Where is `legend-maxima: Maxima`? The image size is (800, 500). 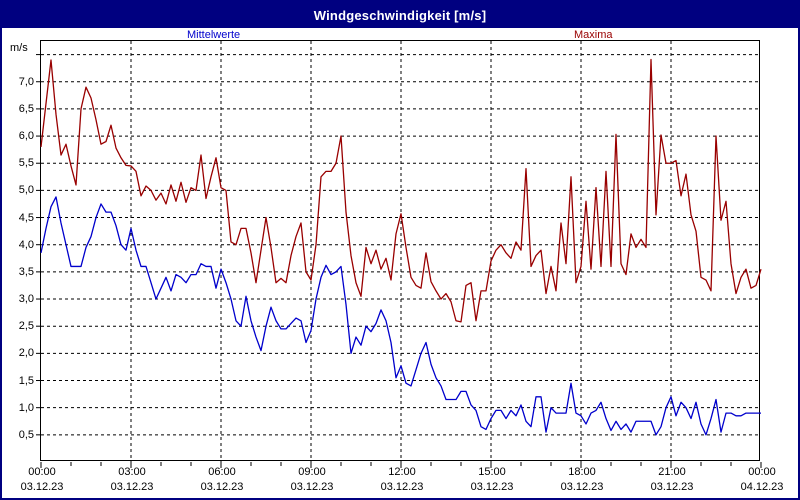
legend-maxima: Maxima is located at coordinates (593, 35).